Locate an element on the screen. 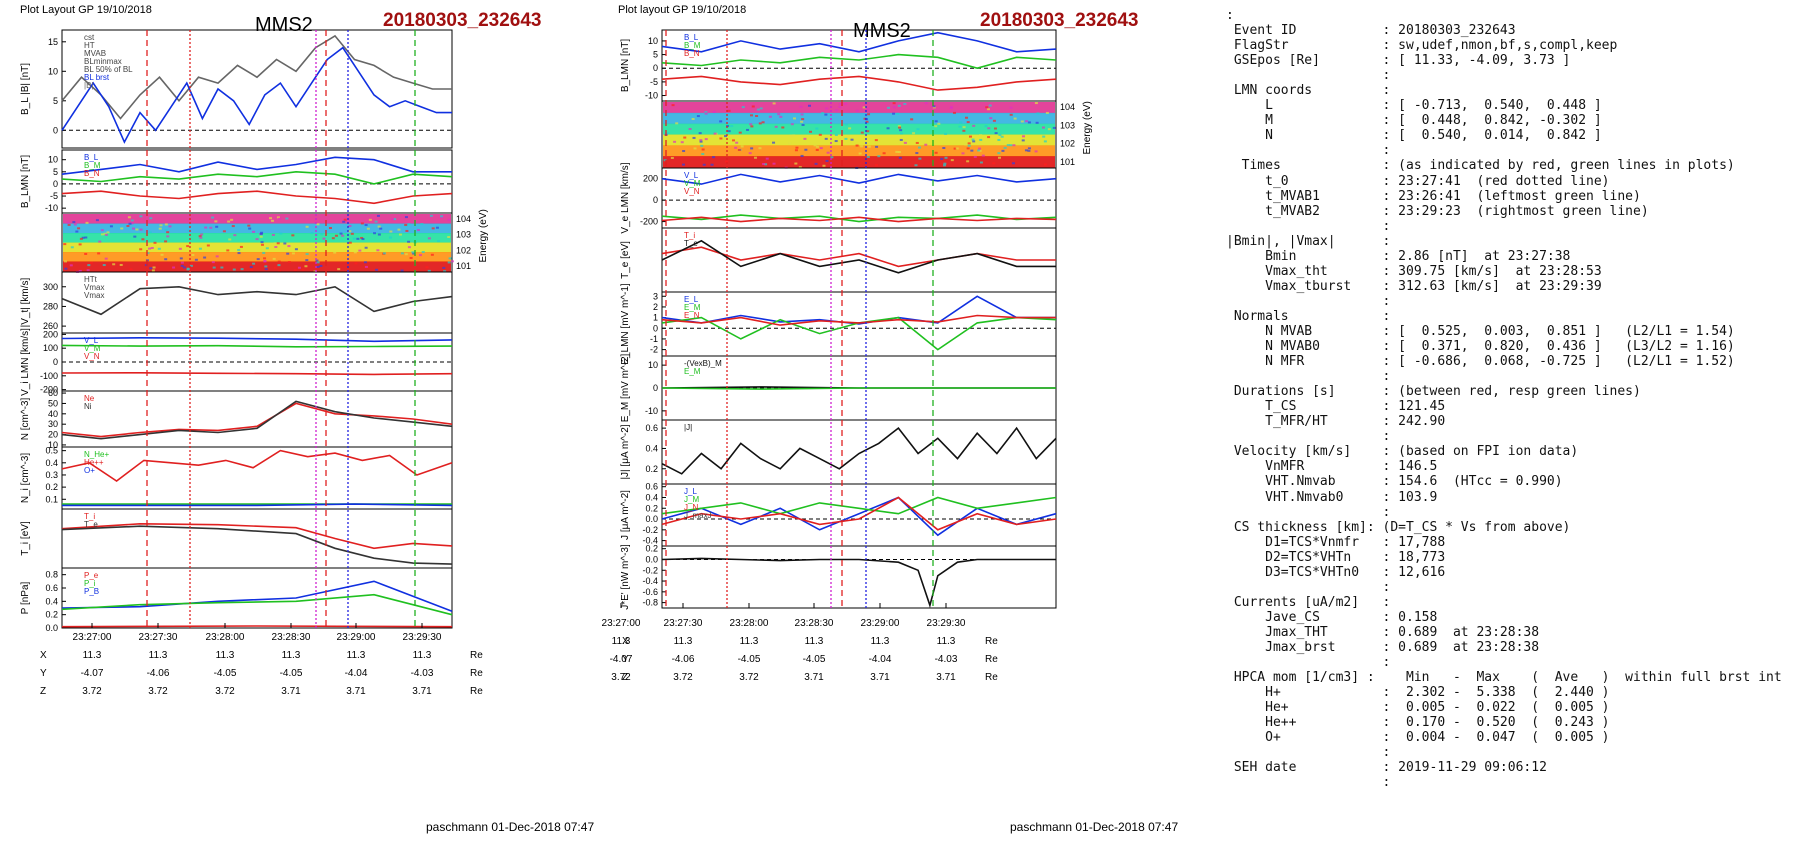 This screenshot has height=841, width=1804. summary-line: He+ : 0.005 - 0.022 ( 0.005 ) is located at coordinates (1437, 708).